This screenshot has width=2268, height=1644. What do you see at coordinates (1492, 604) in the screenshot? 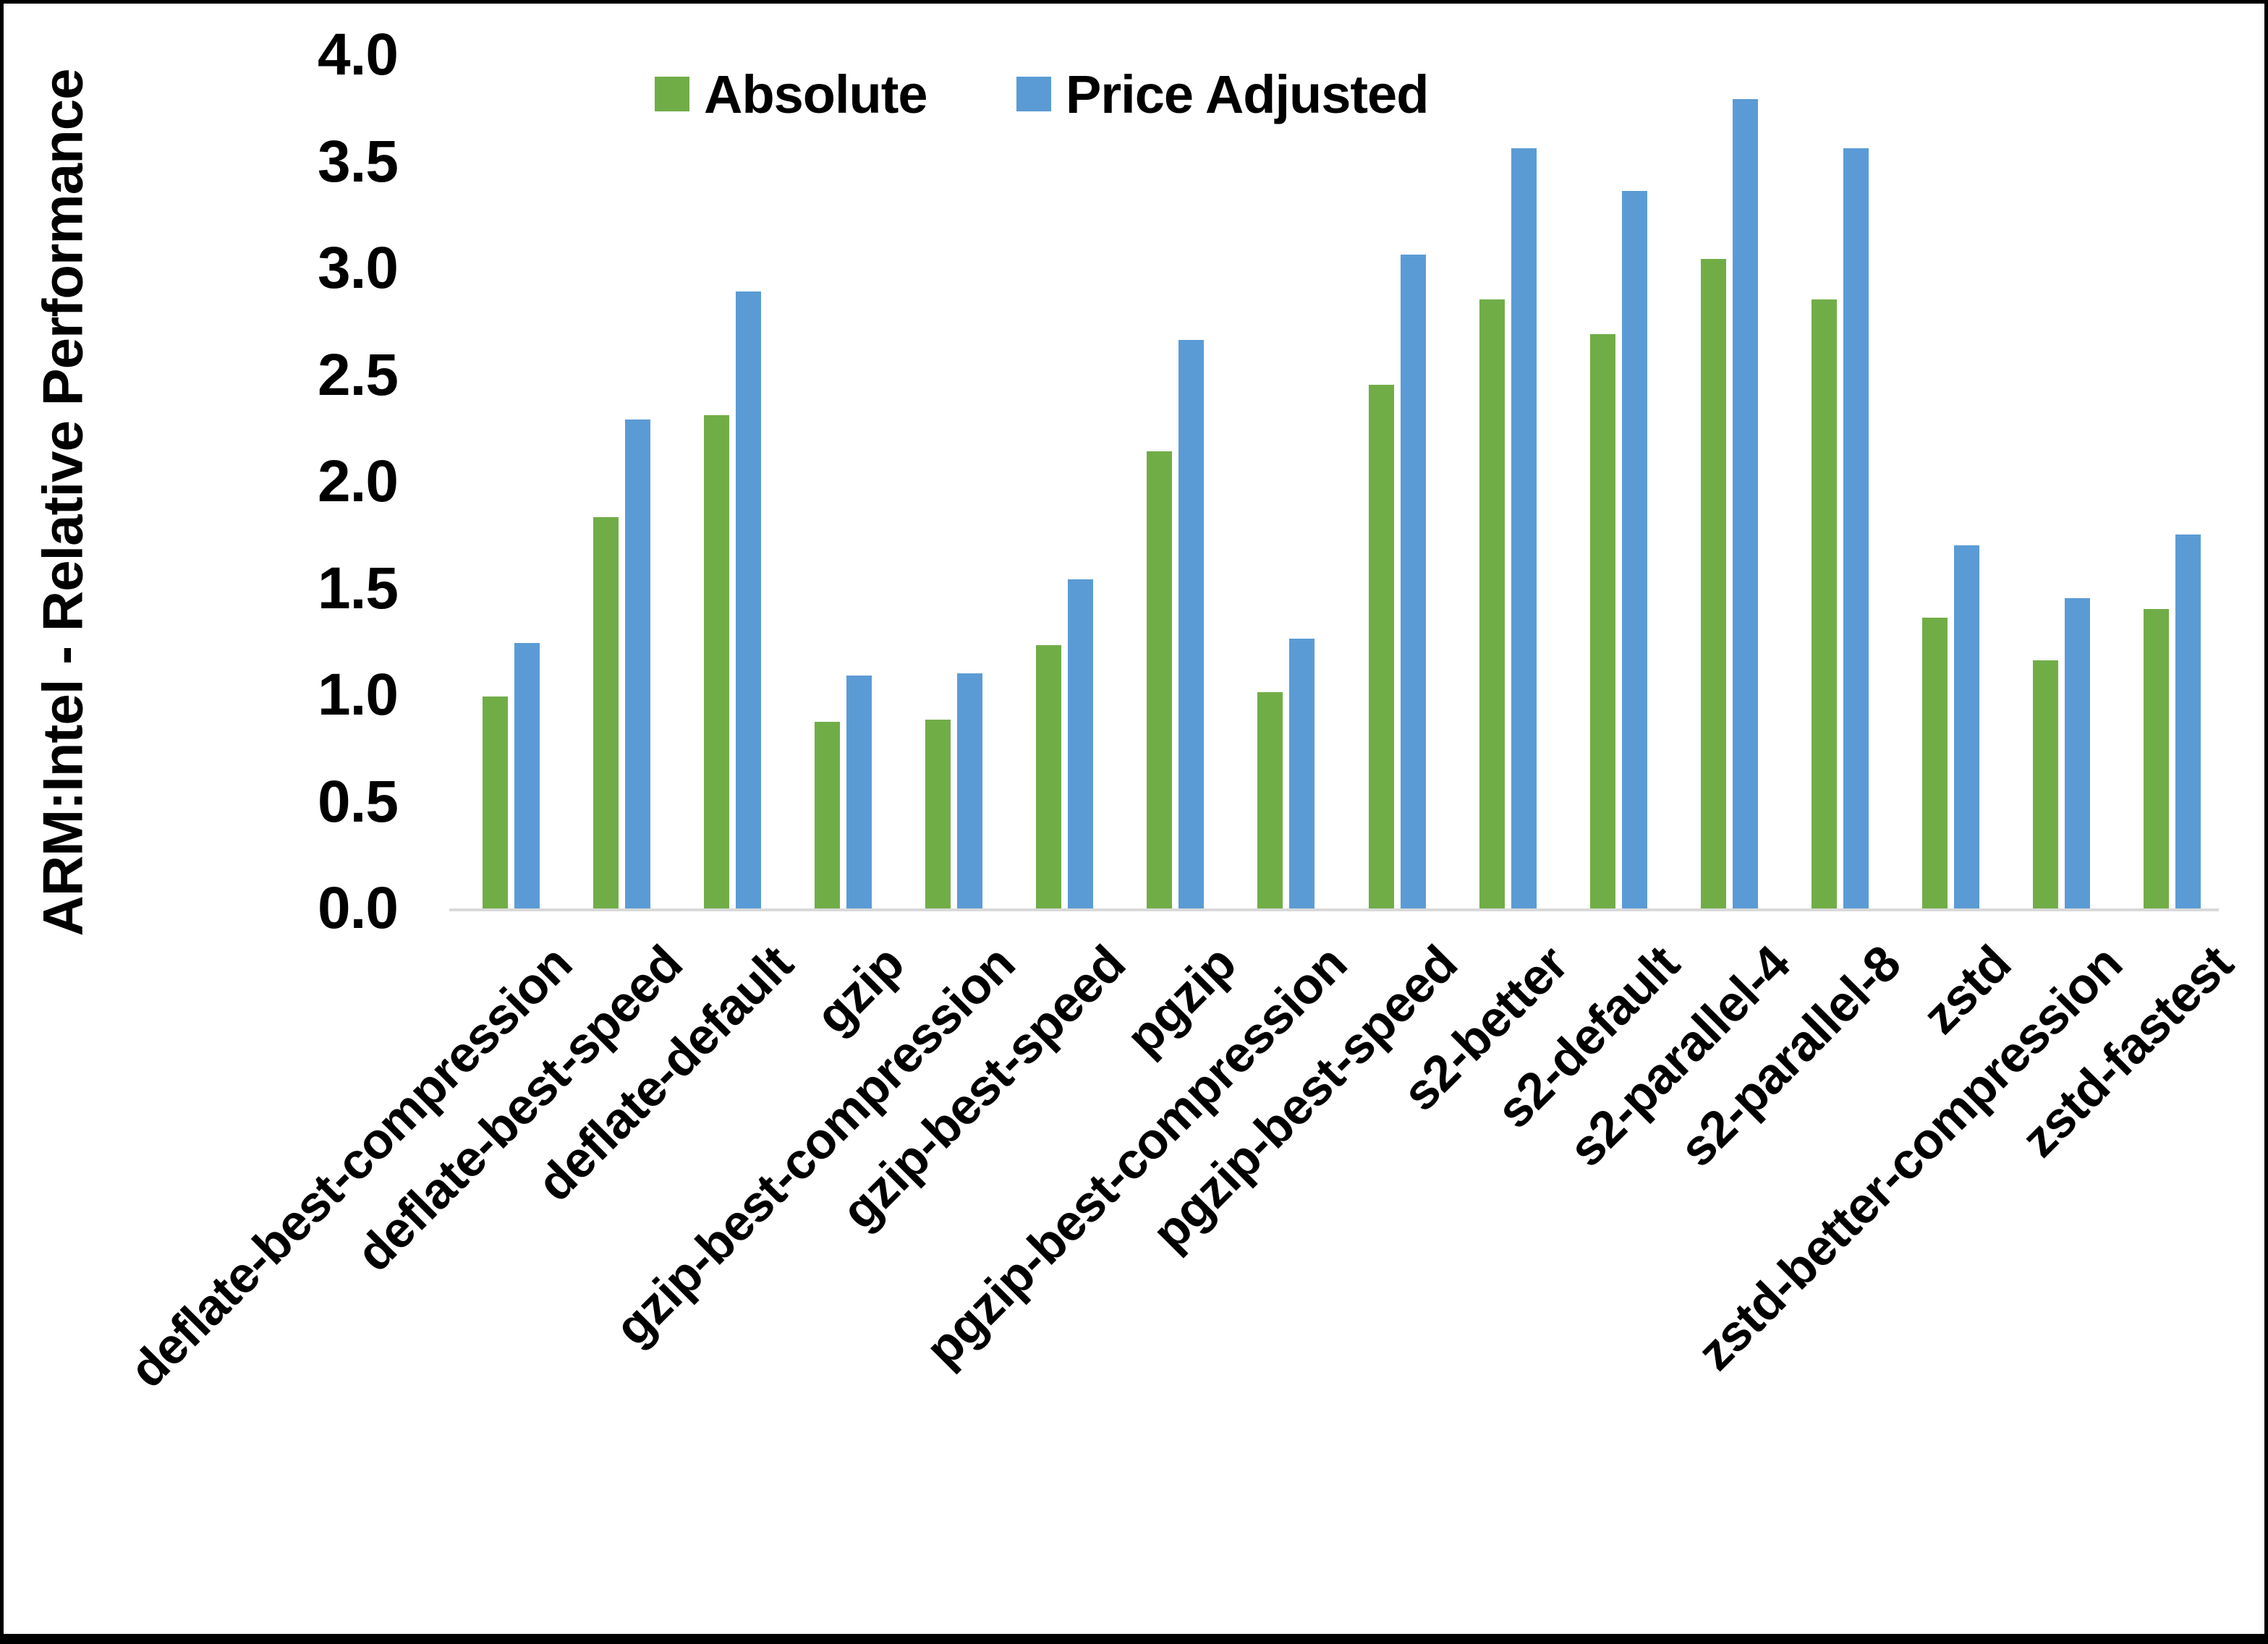
I see `bar-absolute-s2-better` at bounding box center [1492, 604].